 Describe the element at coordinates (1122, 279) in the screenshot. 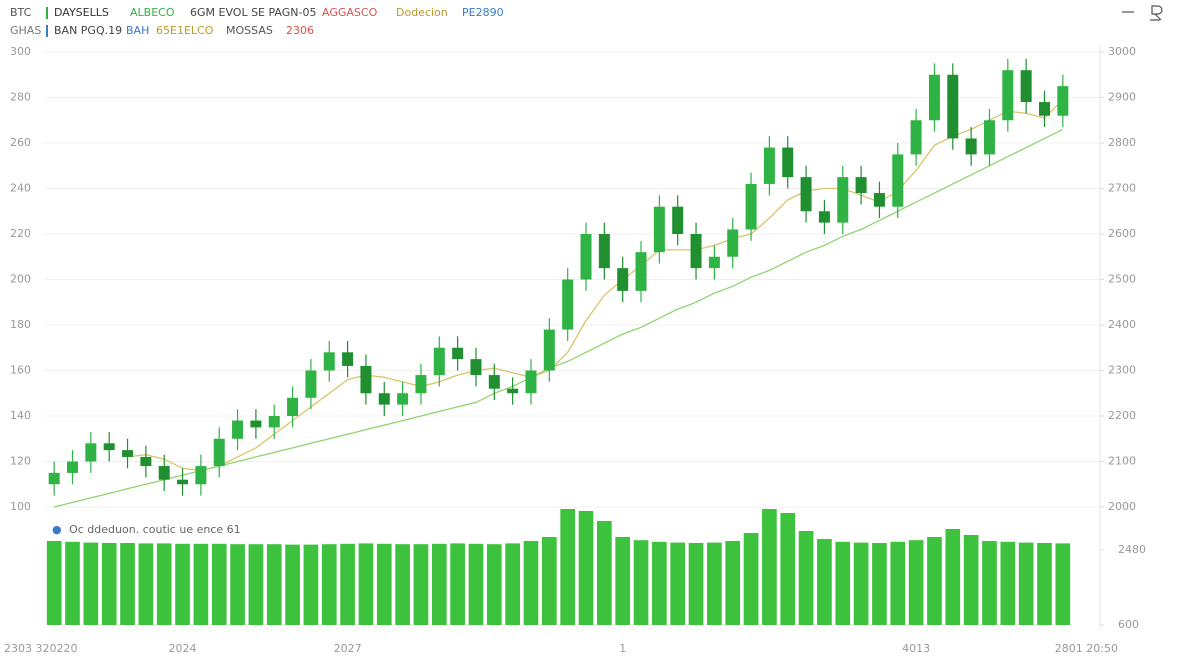

I see `y2-tick-label: 2500` at that location.